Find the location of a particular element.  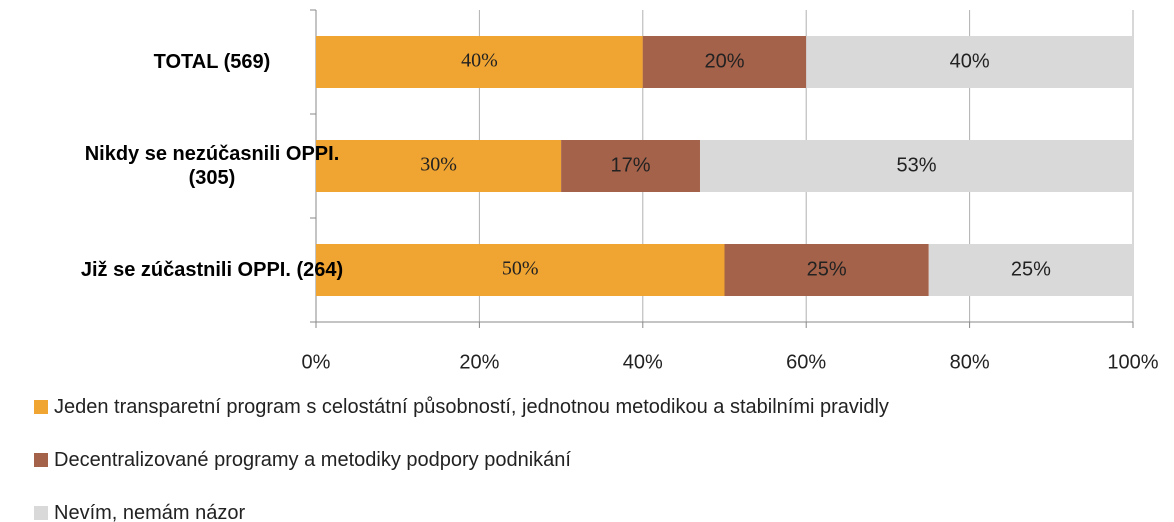

x-tick-label: 40% is located at coordinates (643, 362).